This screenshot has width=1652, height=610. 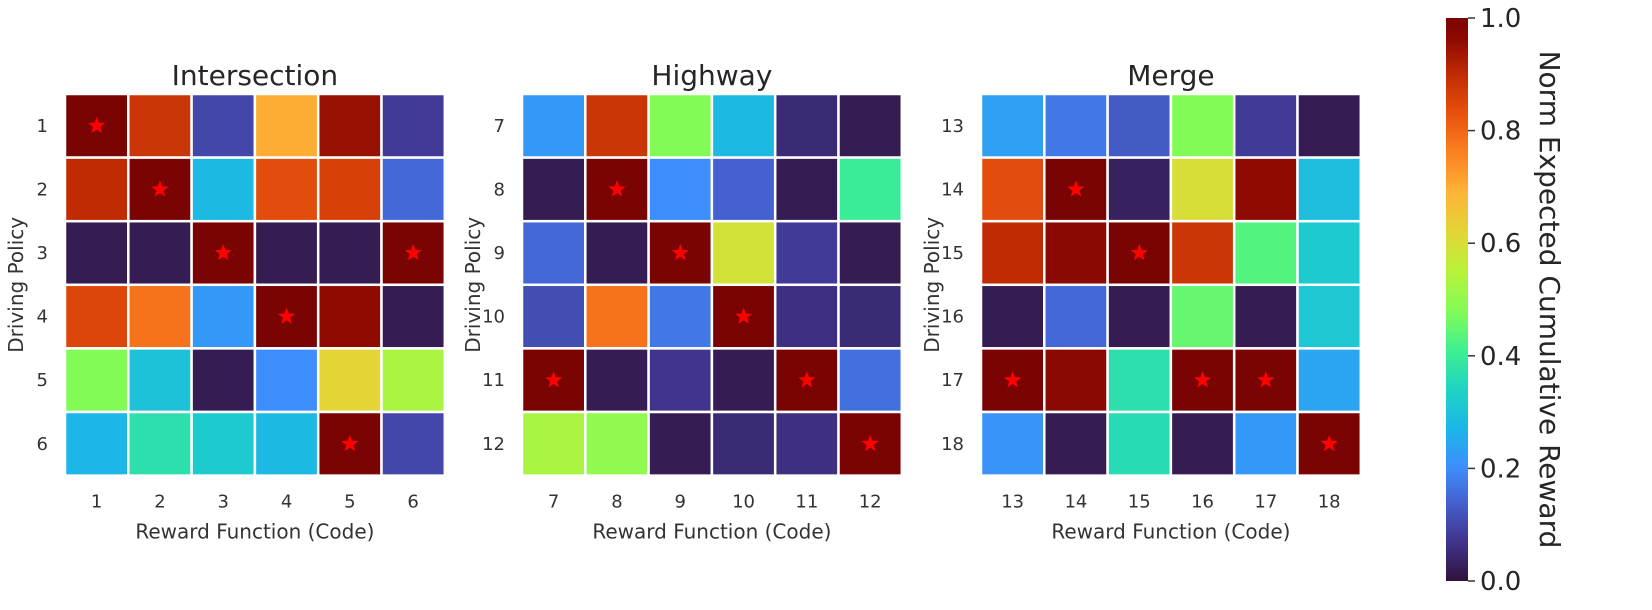 I want to click on y-tick-label: 15, so click(x=952, y=253).